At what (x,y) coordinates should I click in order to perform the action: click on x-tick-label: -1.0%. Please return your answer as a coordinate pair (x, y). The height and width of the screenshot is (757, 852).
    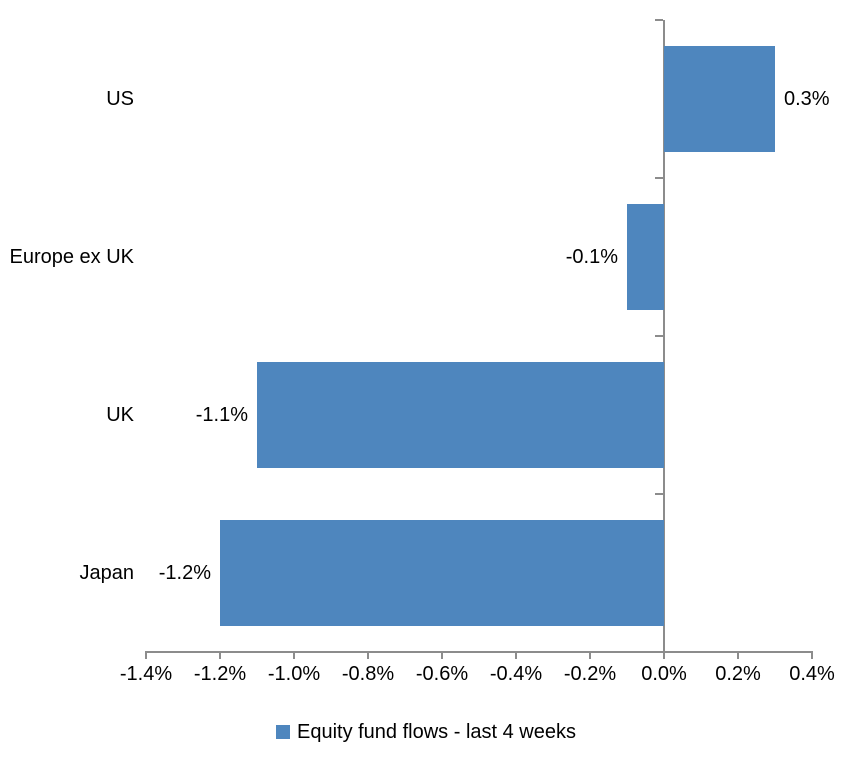
    Looking at the image, I should click on (294, 674).